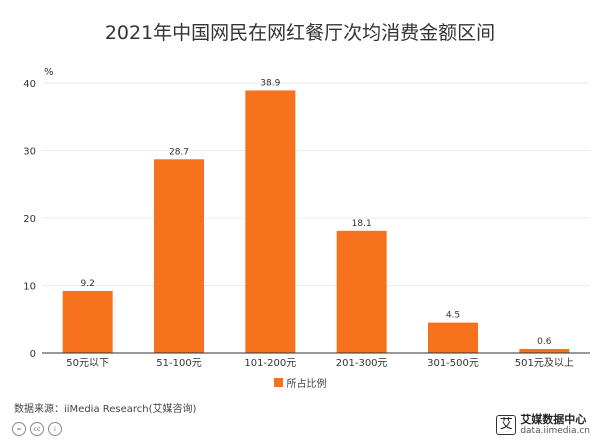  I want to click on data-label: 4.5, so click(453, 316).